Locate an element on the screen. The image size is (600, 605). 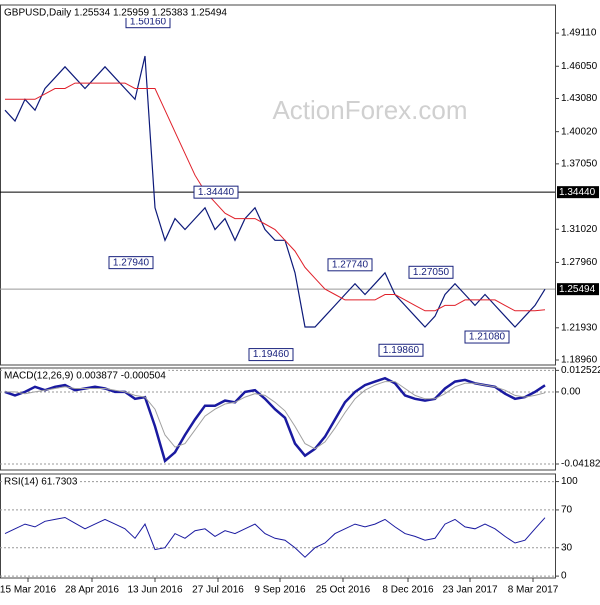
watermark: ActionForex.com is located at coordinates (369, 110).